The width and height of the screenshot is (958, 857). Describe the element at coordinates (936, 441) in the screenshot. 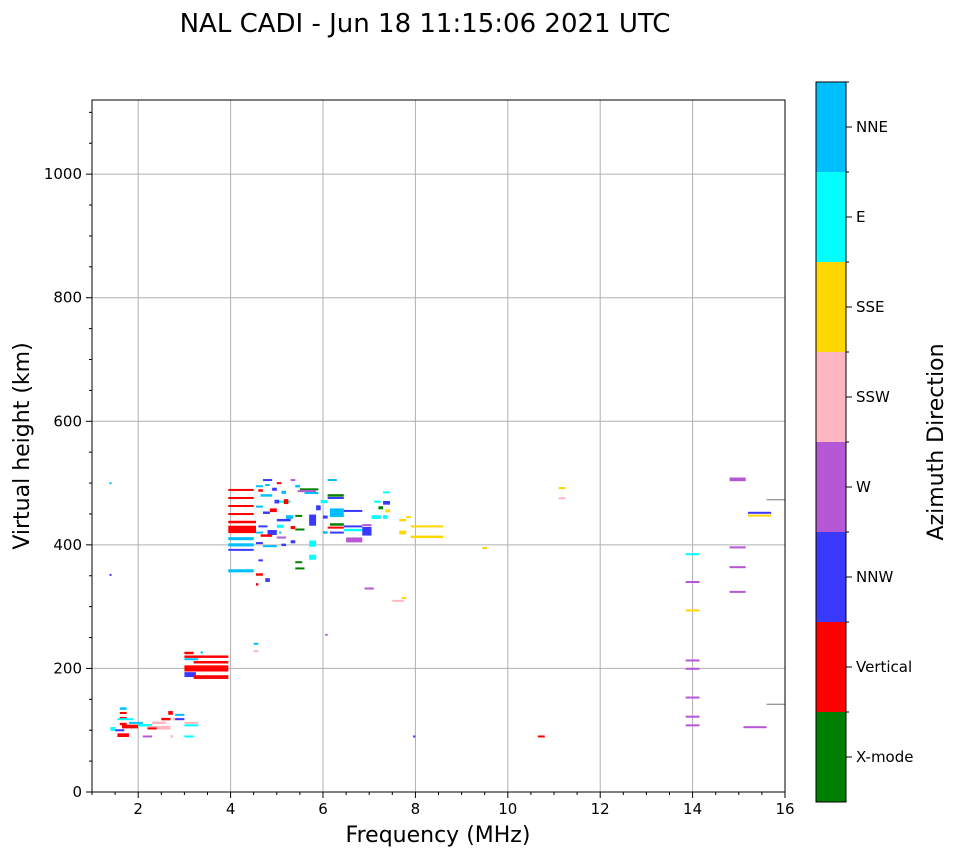

I see `colorbar-label: Azimuth Direction` at that location.